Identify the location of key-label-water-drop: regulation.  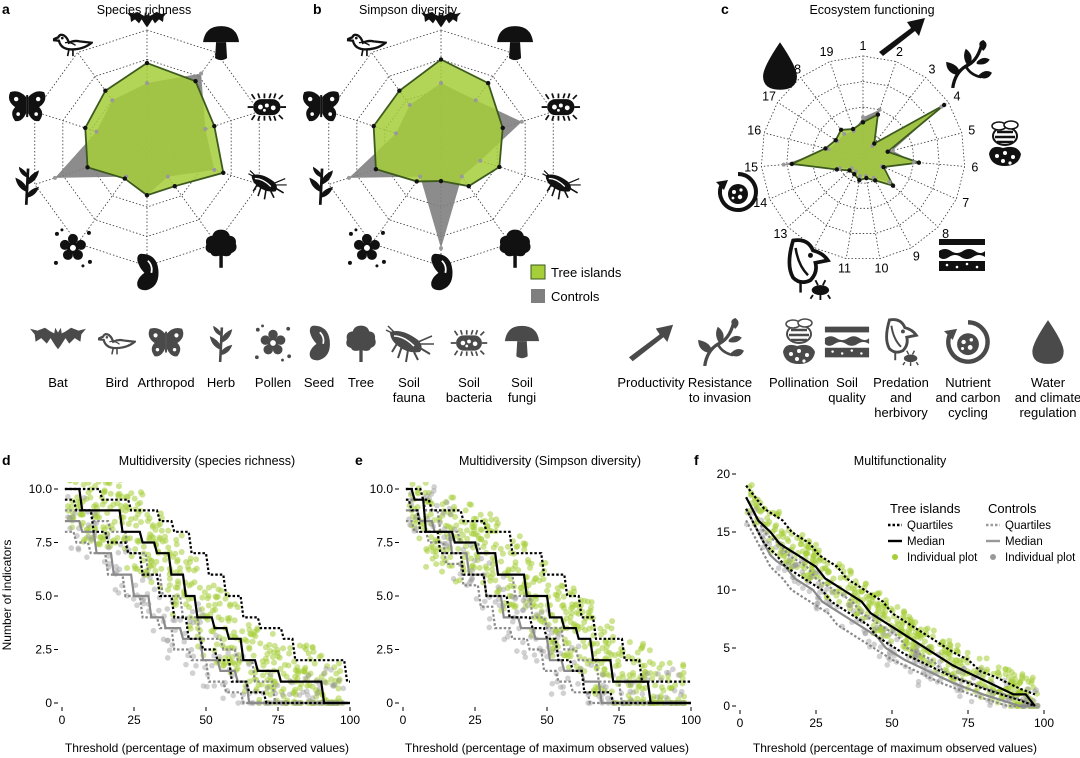
(1047, 412).